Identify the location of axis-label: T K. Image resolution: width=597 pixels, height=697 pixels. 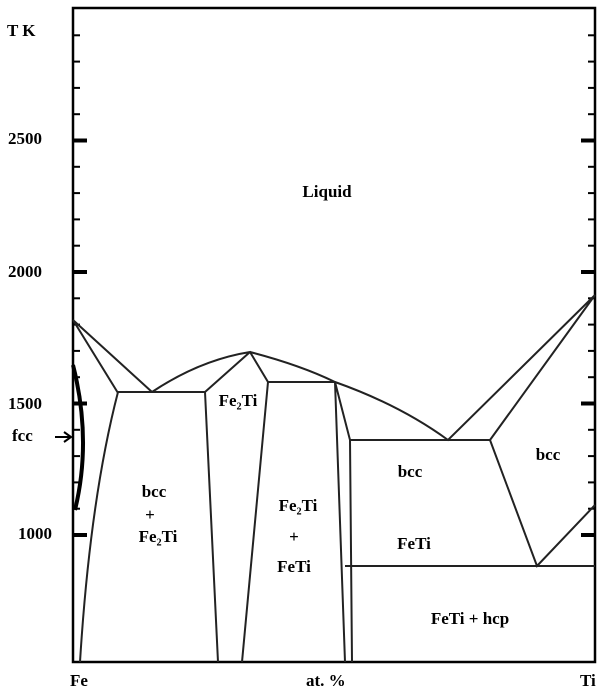
(21, 30).